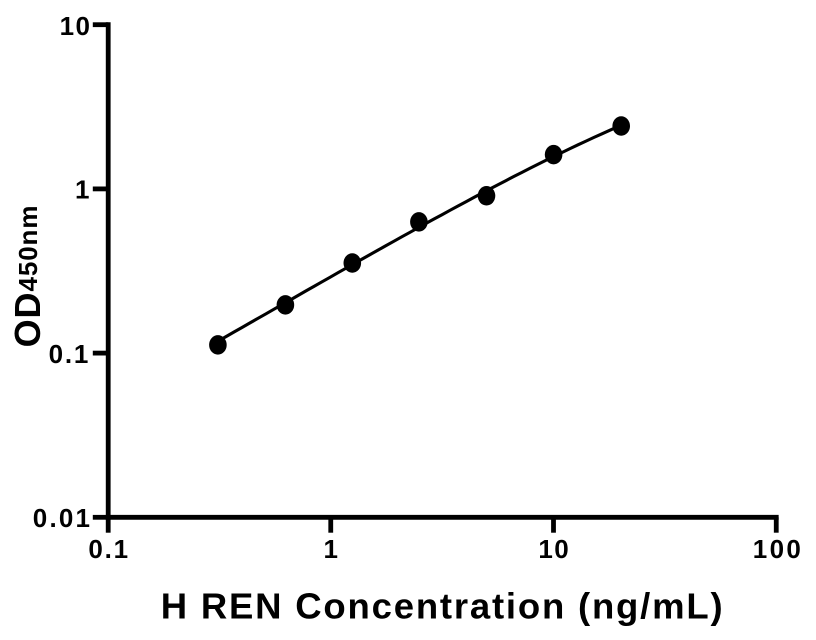  What do you see at coordinates (778, 549) in the screenshot?
I see `svg-text: 100` at bounding box center [778, 549].